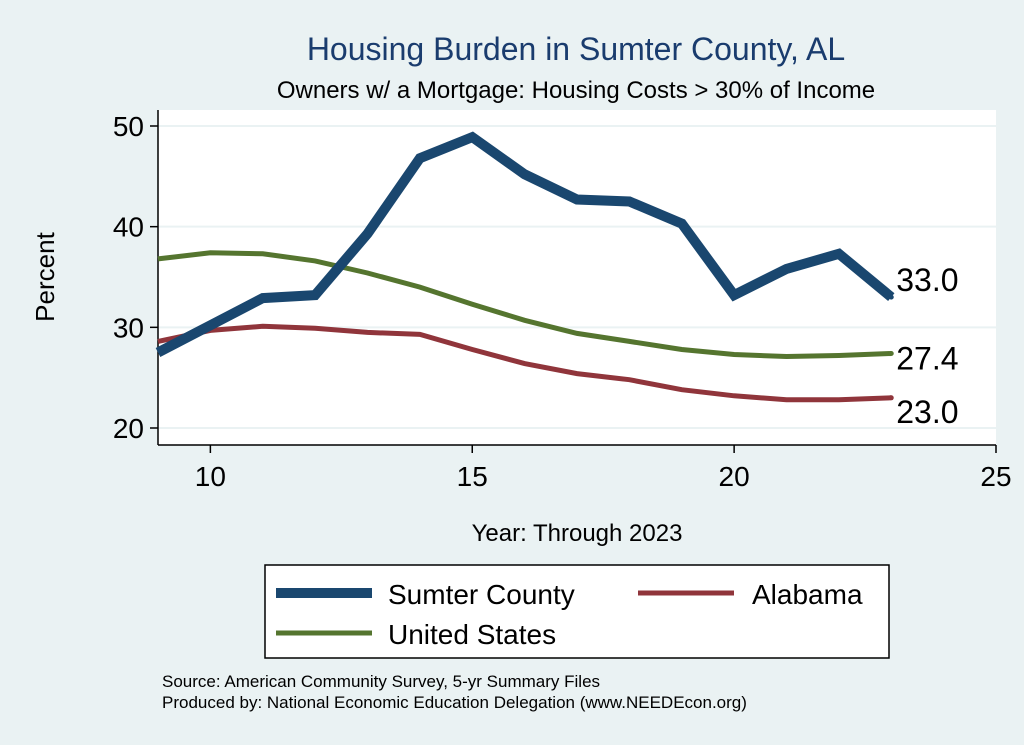  What do you see at coordinates (128, 227) in the screenshot?
I see `y-tick-label: 40` at bounding box center [128, 227].